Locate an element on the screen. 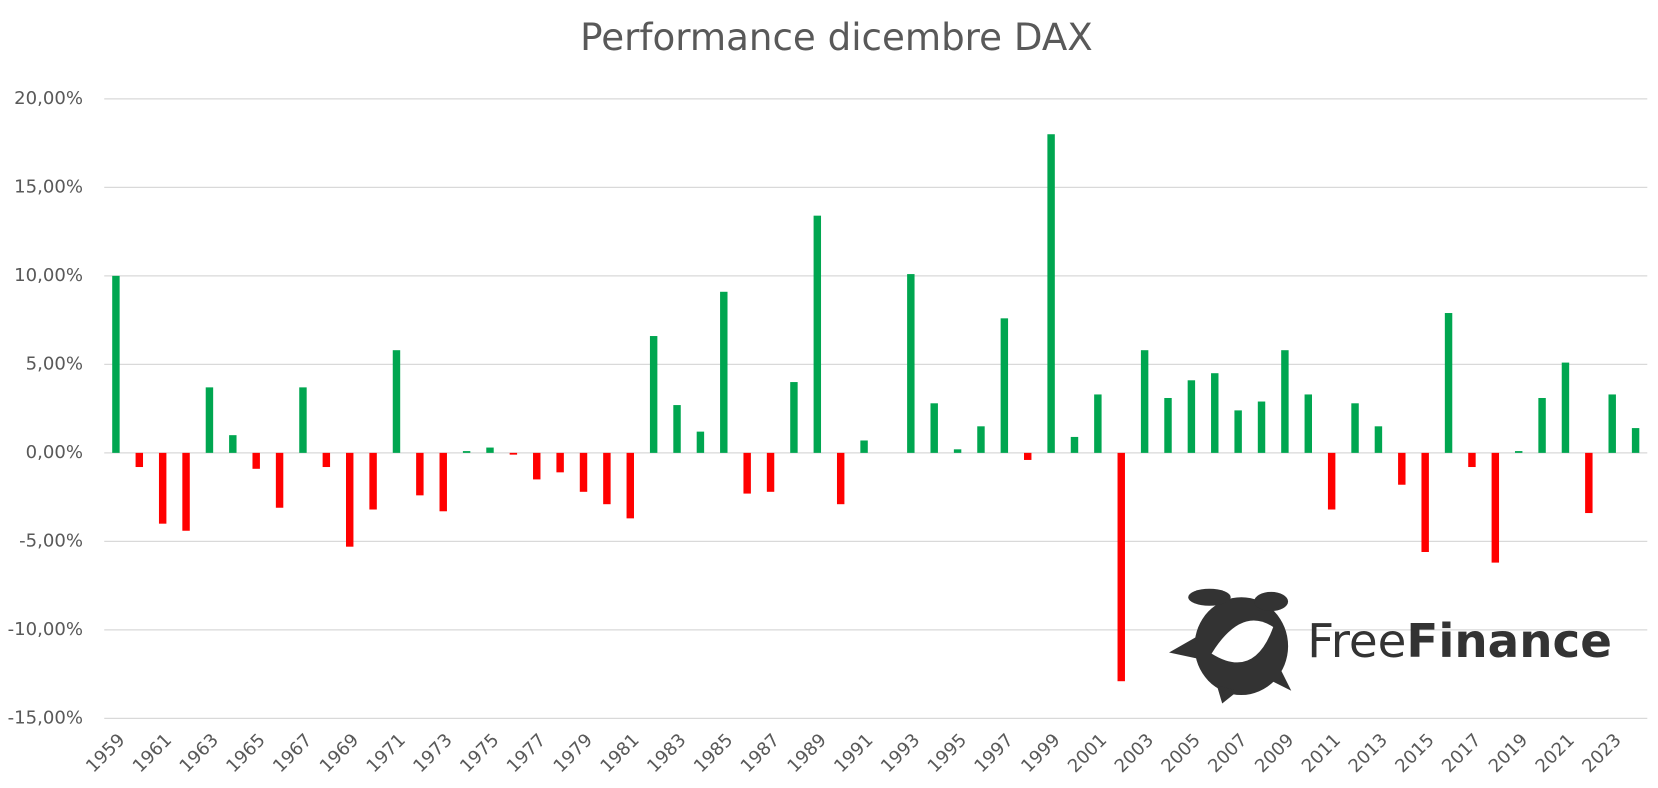  logo-text: FreeFinance is located at coordinates (1459, 642).